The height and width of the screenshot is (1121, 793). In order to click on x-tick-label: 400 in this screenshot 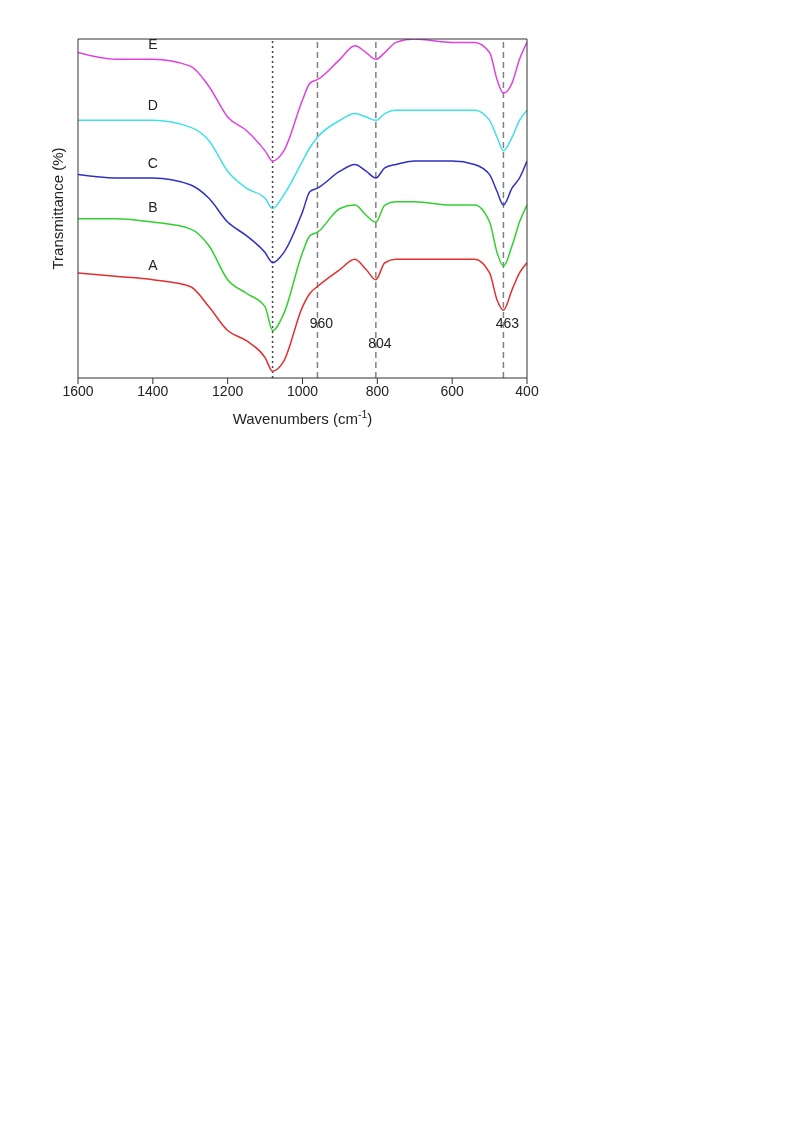, I will do `click(527, 390)`.